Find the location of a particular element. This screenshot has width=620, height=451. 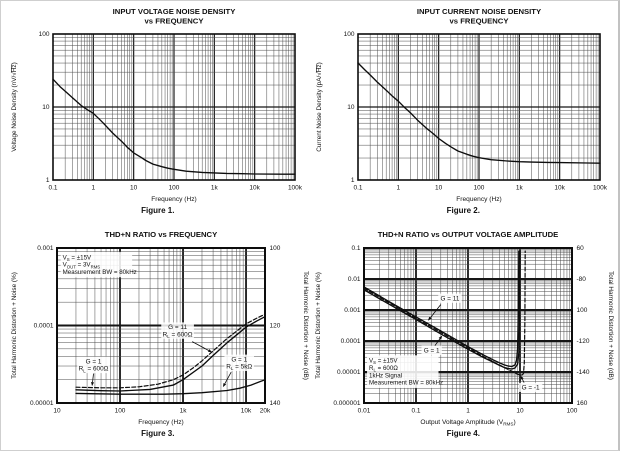

curve-g1-rl600 is located at coordinates (170, 354).